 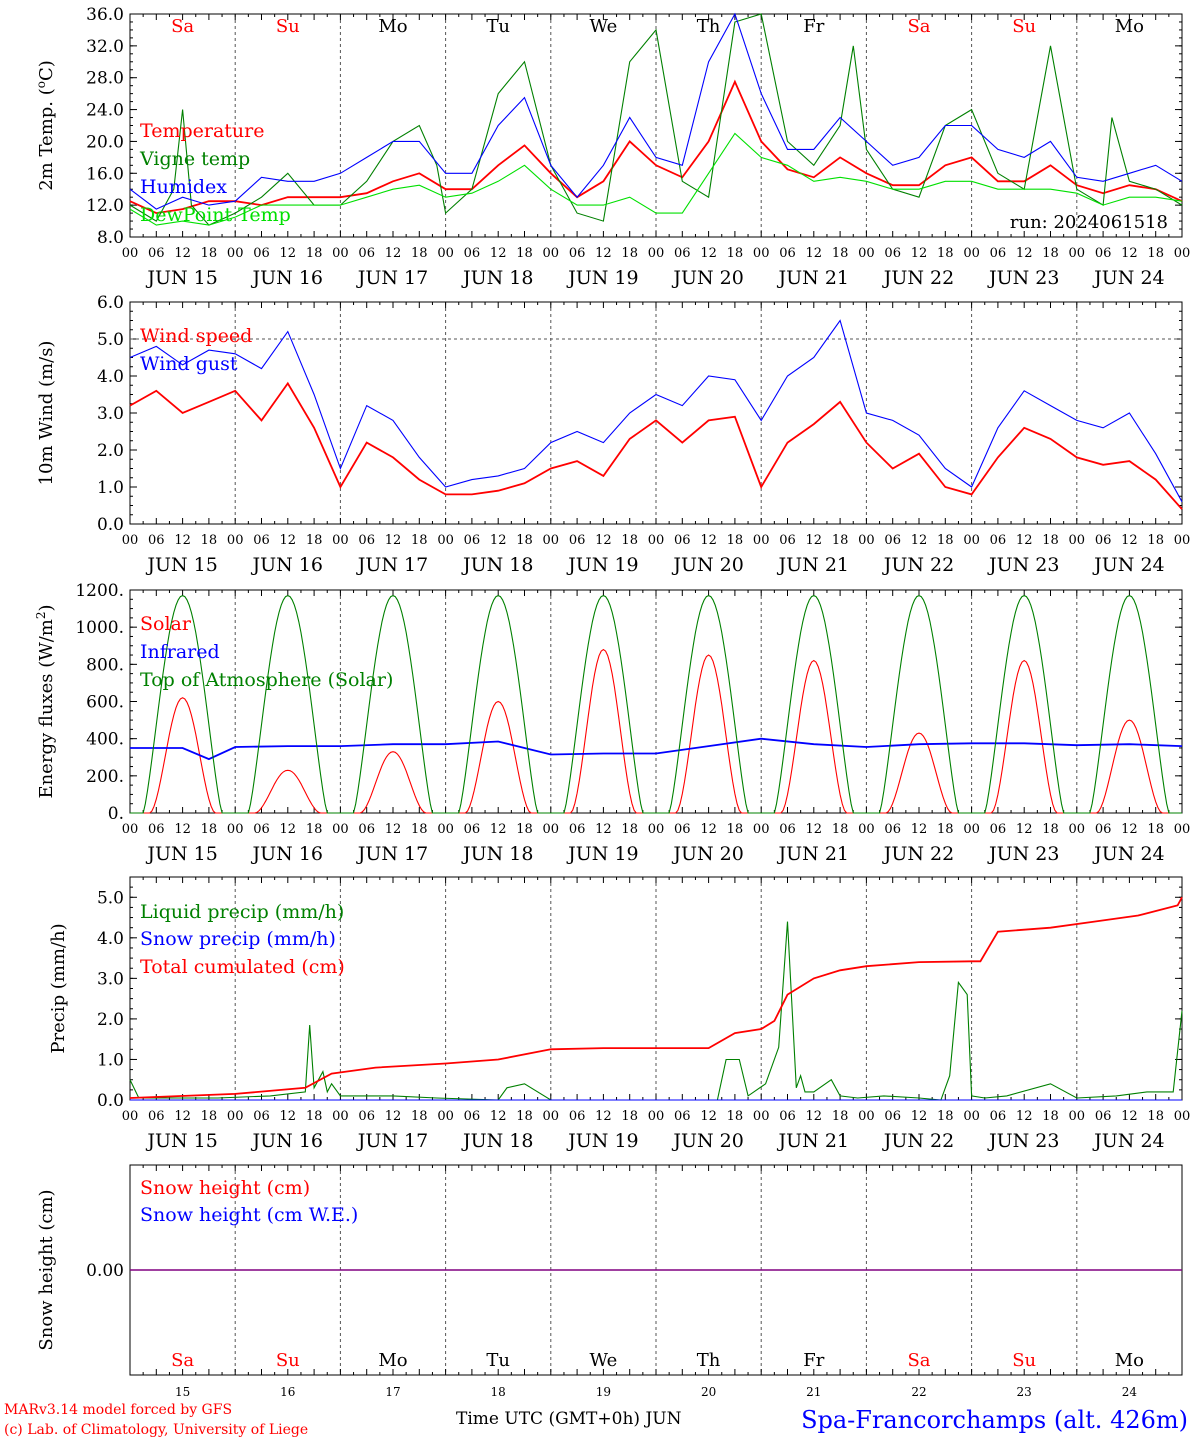 I want to click on y-tick-label: 400., so click(x=105, y=740).